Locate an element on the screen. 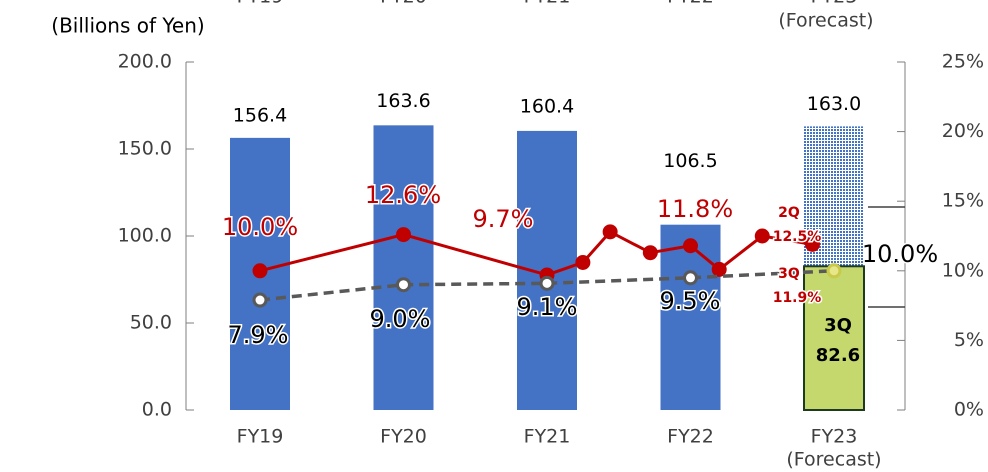 The image size is (988, 472). x-tick-note-top: (Forecast) is located at coordinates (825, 21).